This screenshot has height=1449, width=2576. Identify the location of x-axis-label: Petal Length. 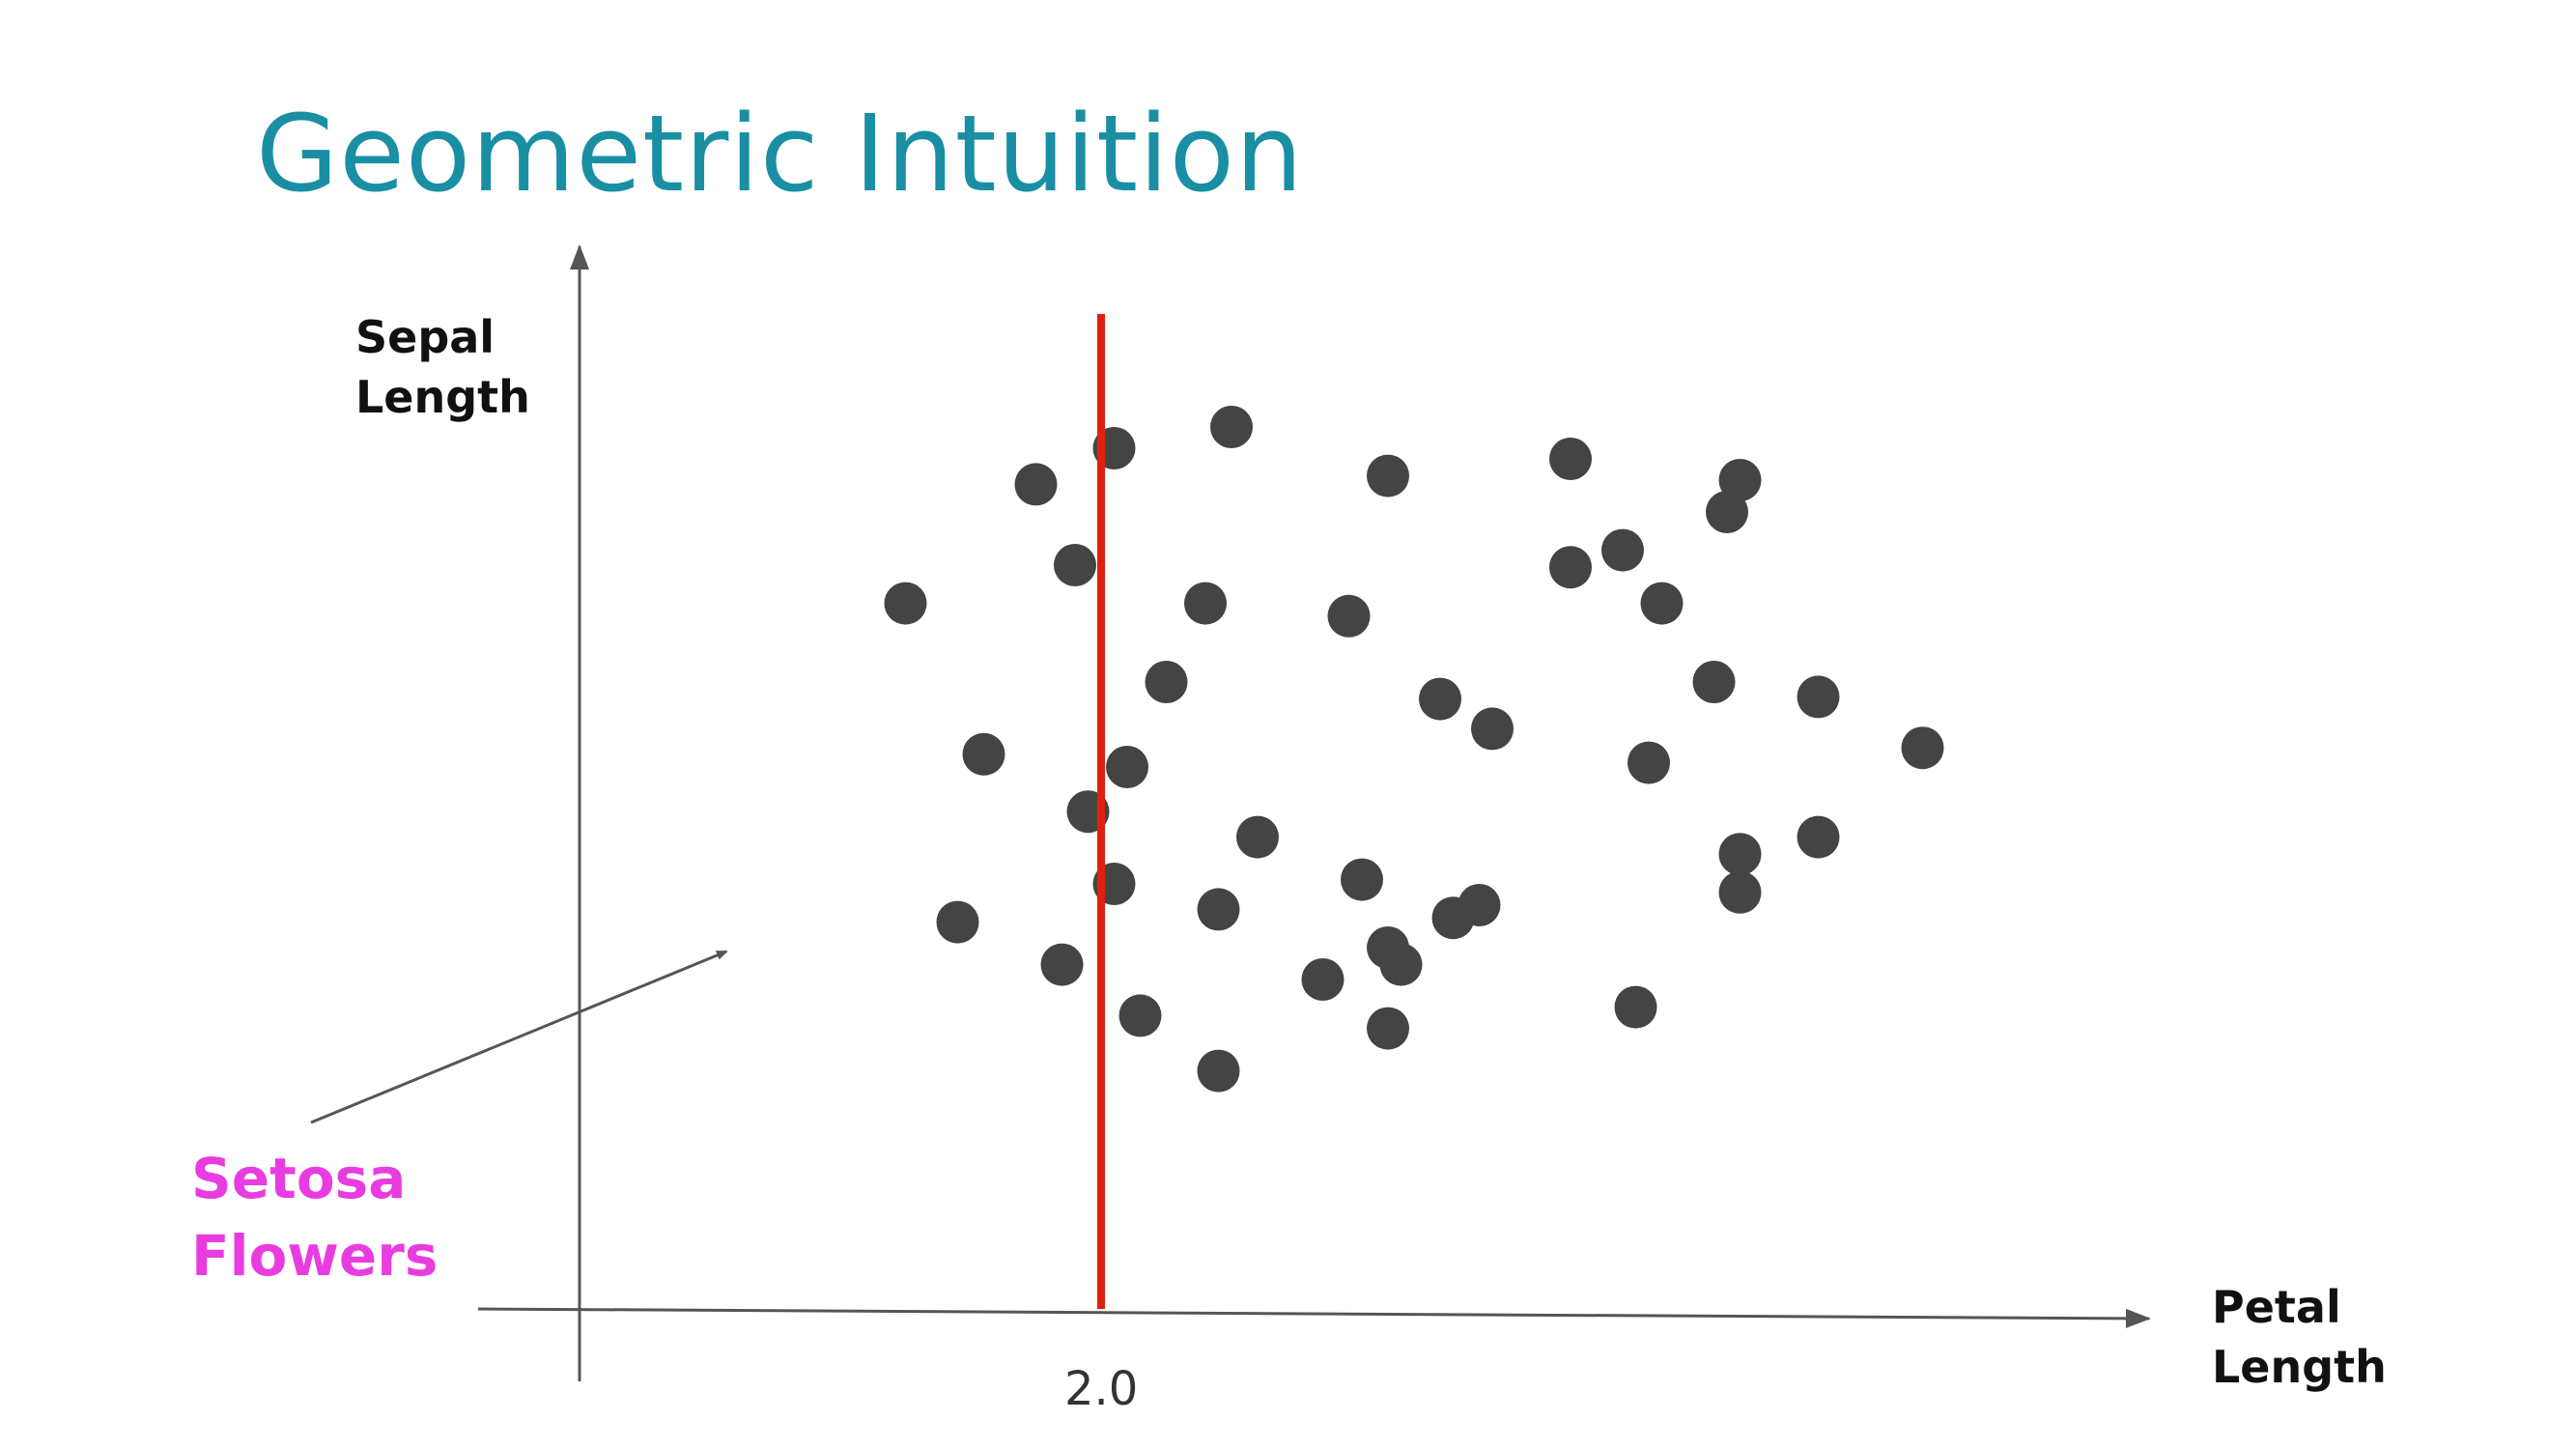
(2299, 1337).